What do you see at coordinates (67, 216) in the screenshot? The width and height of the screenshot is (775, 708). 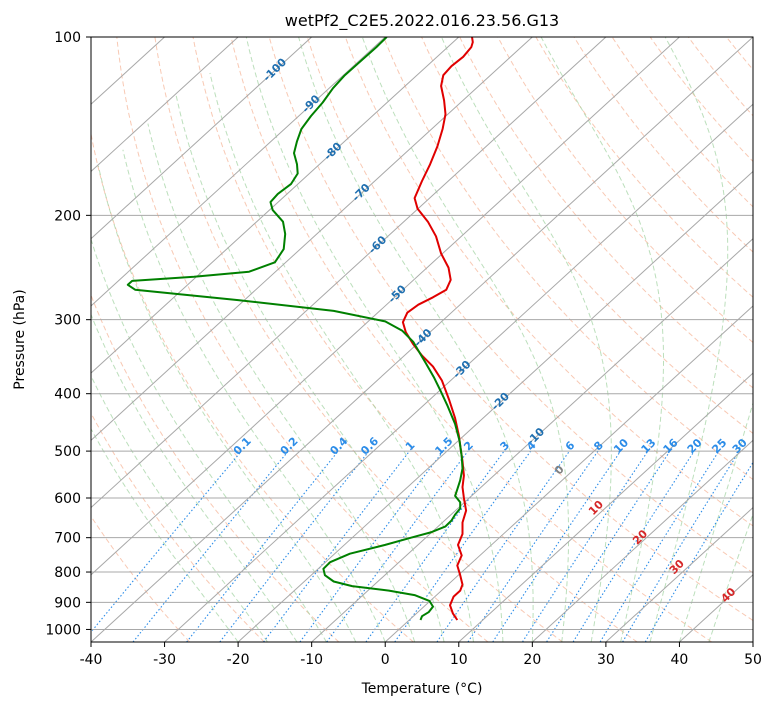 I see `y-tick-label: 200` at bounding box center [67, 216].